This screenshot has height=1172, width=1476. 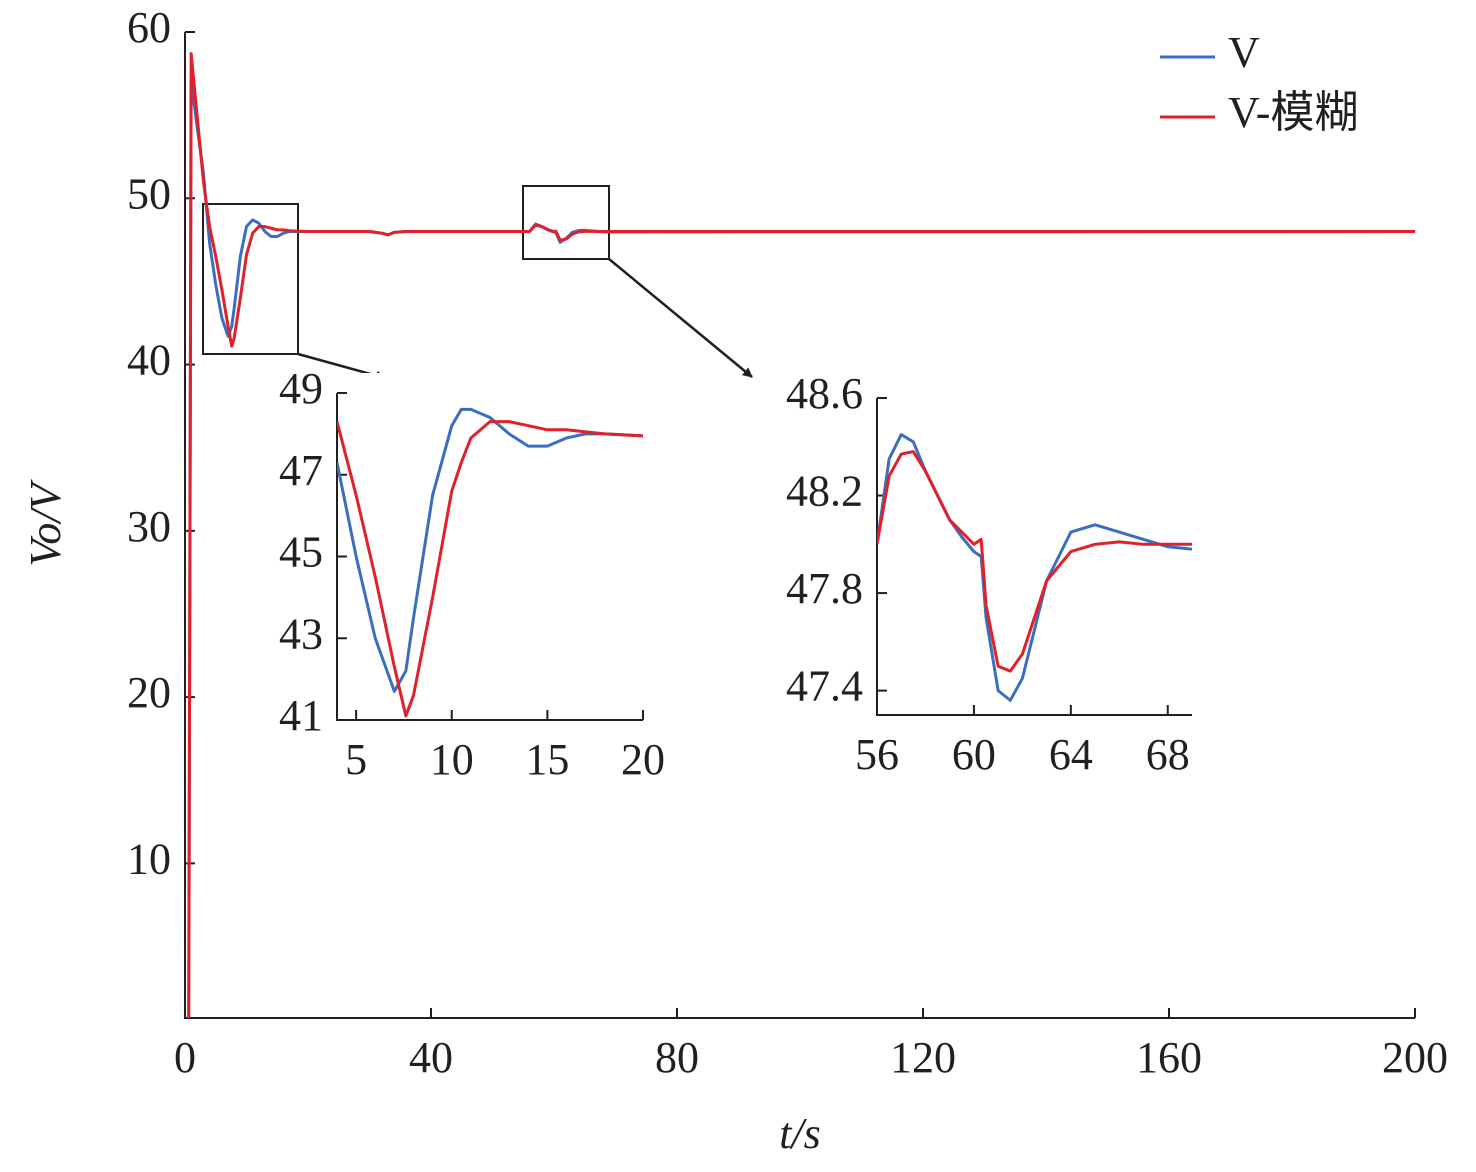 I want to click on y-tick-label: 49, so click(x=301, y=388).